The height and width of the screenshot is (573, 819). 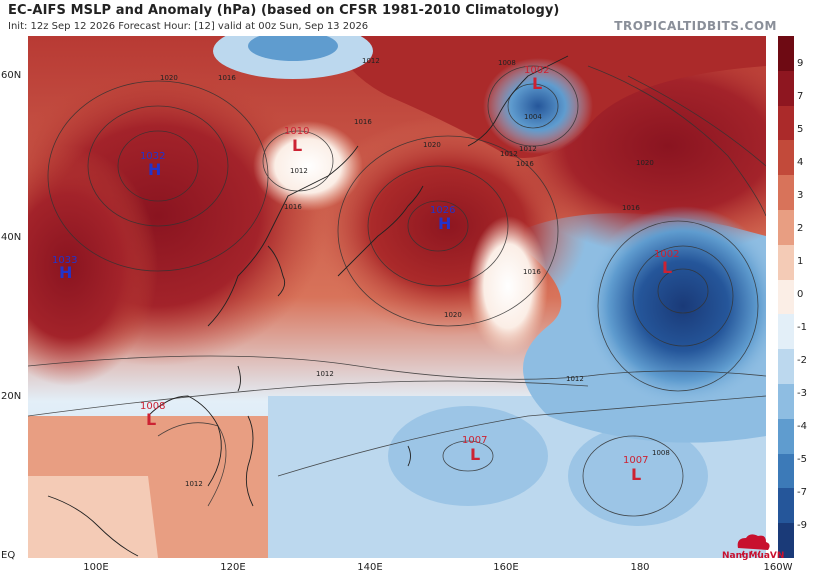 I want to click on longitude-label: 160E, so click(x=506, y=567).